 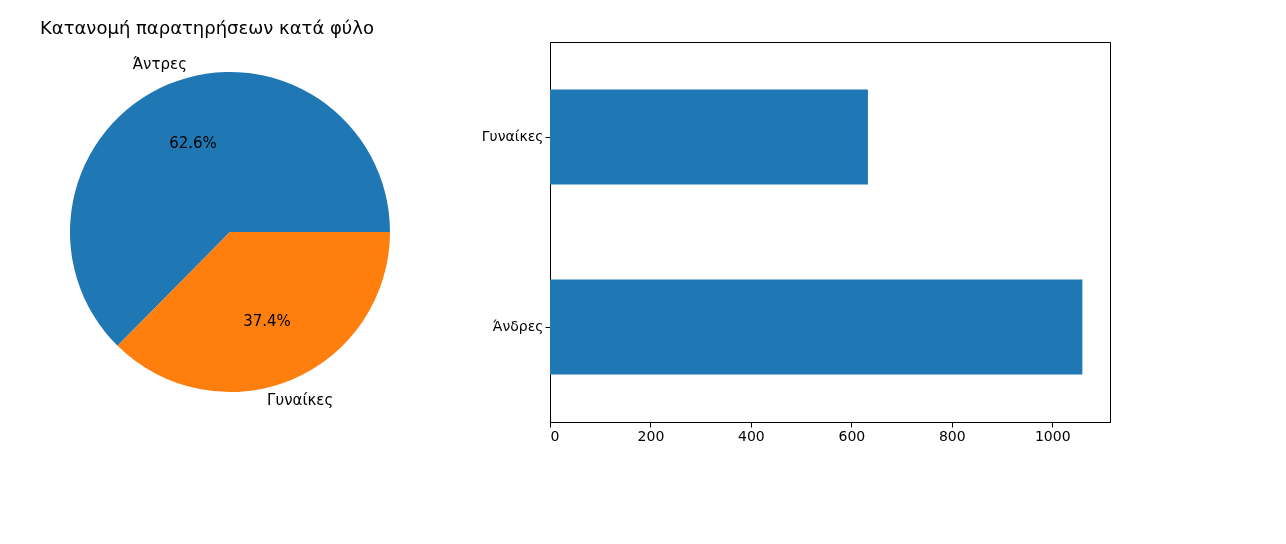 I want to click on chart-title: Κατανομή παρατηρήσεων κατά φύλο, so click(x=207, y=27).